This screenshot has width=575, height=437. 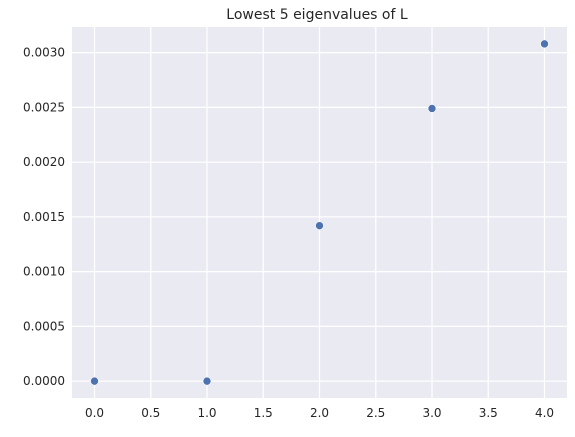 I want to click on y-tick-label: 0.0005, so click(x=44, y=326).